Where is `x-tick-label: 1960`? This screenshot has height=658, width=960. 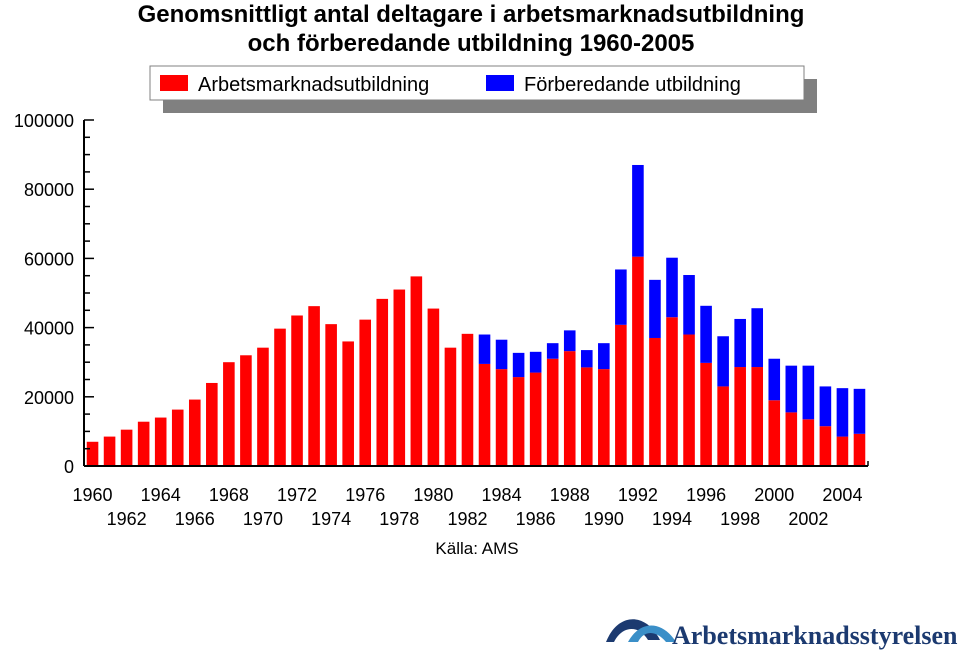 x-tick-label: 1960 is located at coordinates (92, 495).